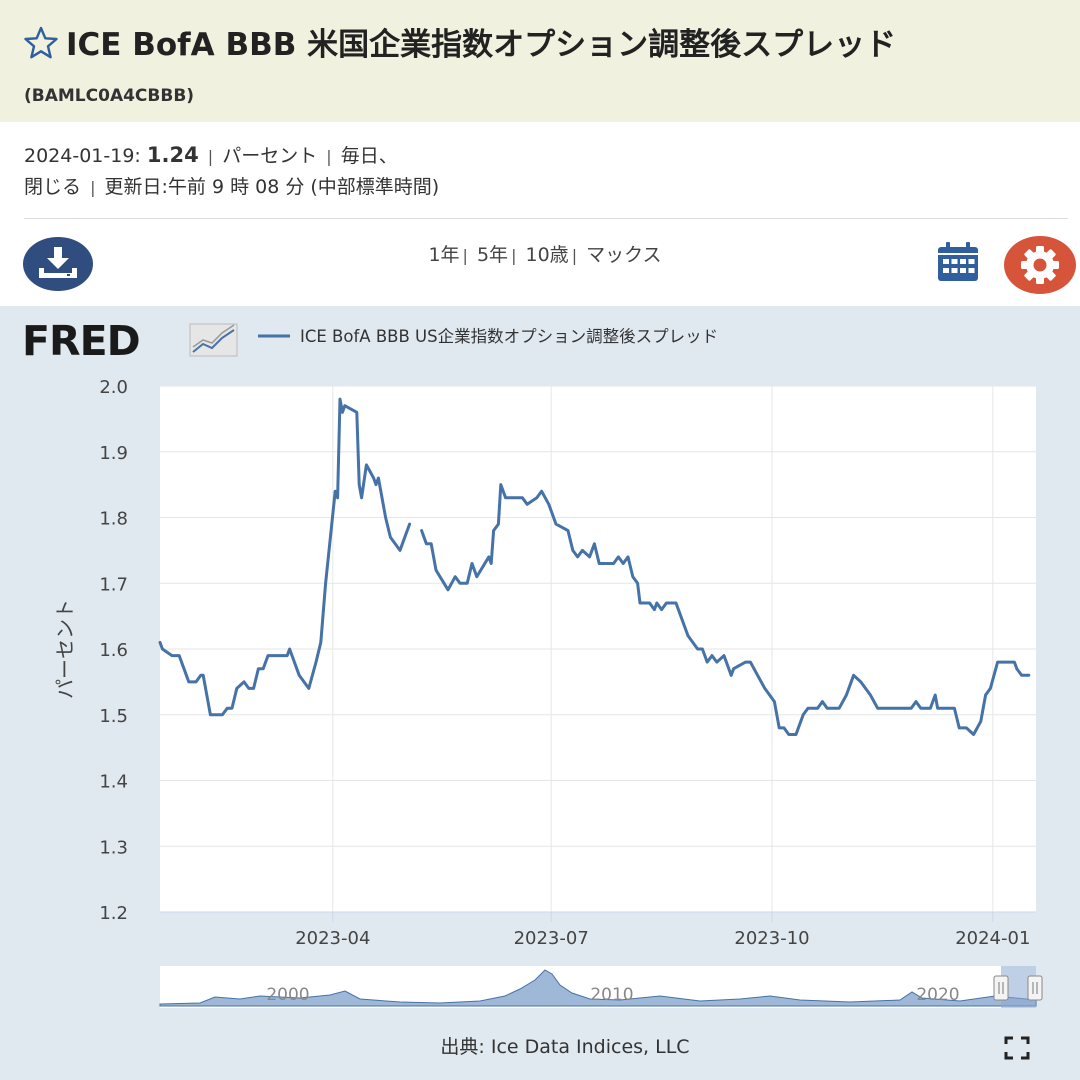 Image resolution: width=1080 pixels, height=1080 pixels. I want to click on y-tick-label: 1.4, so click(113, 782).